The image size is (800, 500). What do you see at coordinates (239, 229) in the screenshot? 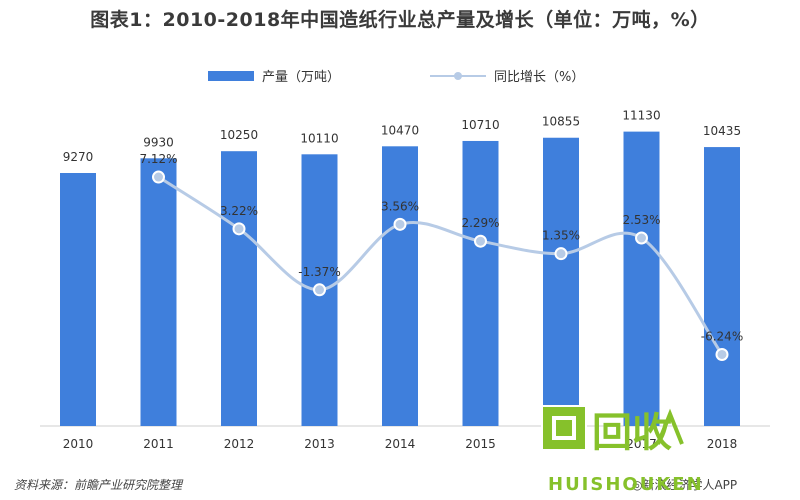
I see `growth-point-2012` at bounding box center [239, 229].